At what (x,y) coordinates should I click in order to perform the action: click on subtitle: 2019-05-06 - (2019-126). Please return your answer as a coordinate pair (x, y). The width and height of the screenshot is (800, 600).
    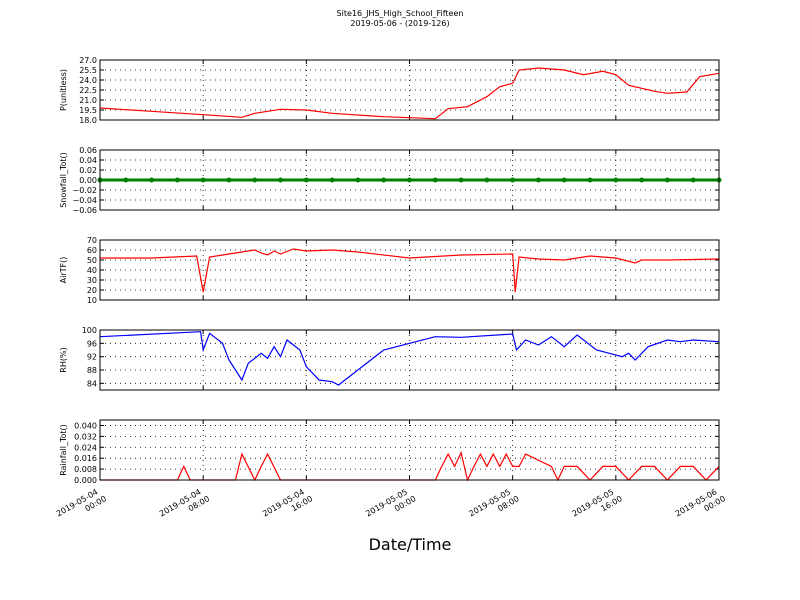
    Looking at the image, I should click on (399, 23).